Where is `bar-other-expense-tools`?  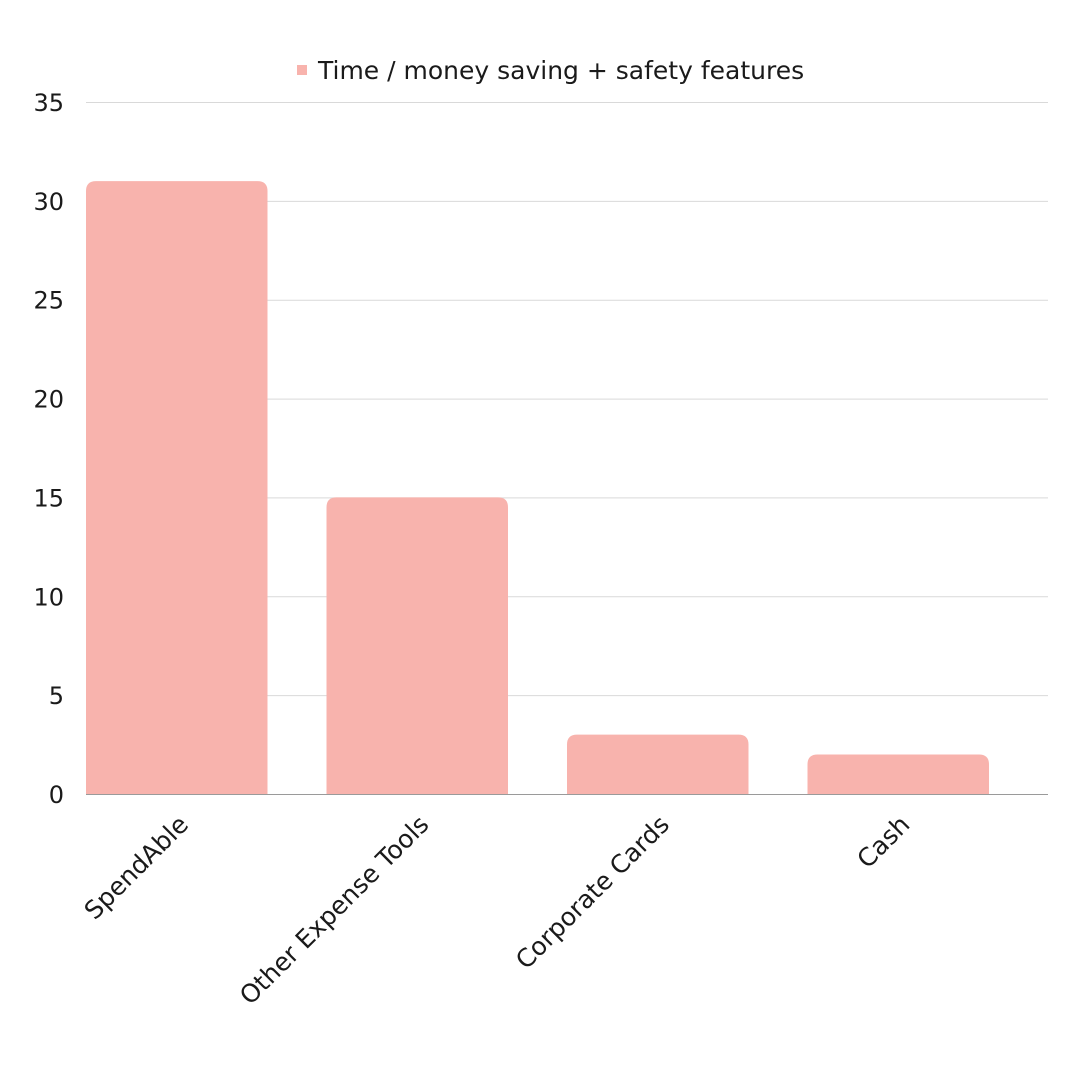 bar-other-expense-tools is located at coordinates (417, 645).